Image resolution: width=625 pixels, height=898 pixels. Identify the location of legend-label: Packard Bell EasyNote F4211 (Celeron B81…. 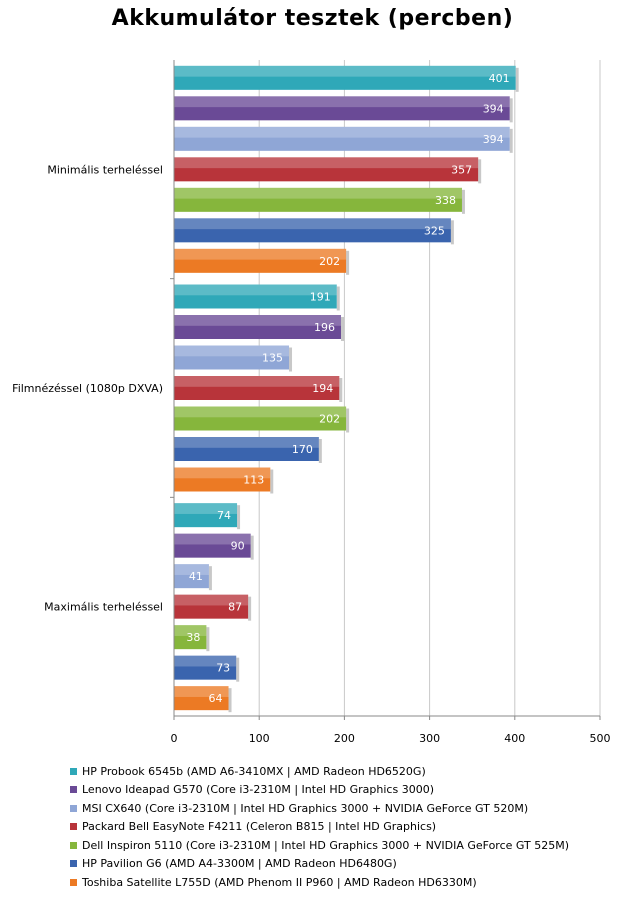
(259, 827).